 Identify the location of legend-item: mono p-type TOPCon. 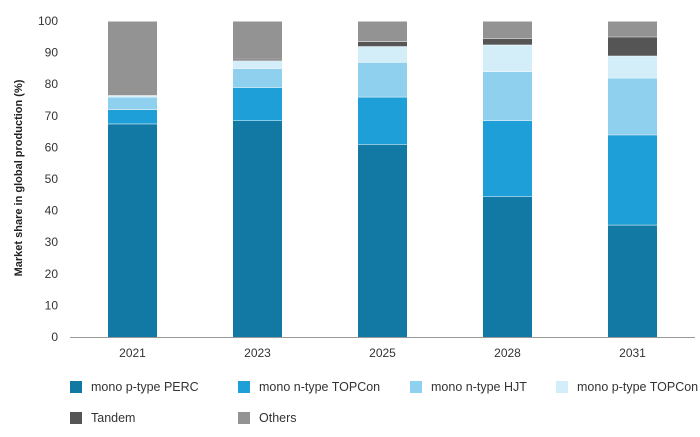
(627, 387).